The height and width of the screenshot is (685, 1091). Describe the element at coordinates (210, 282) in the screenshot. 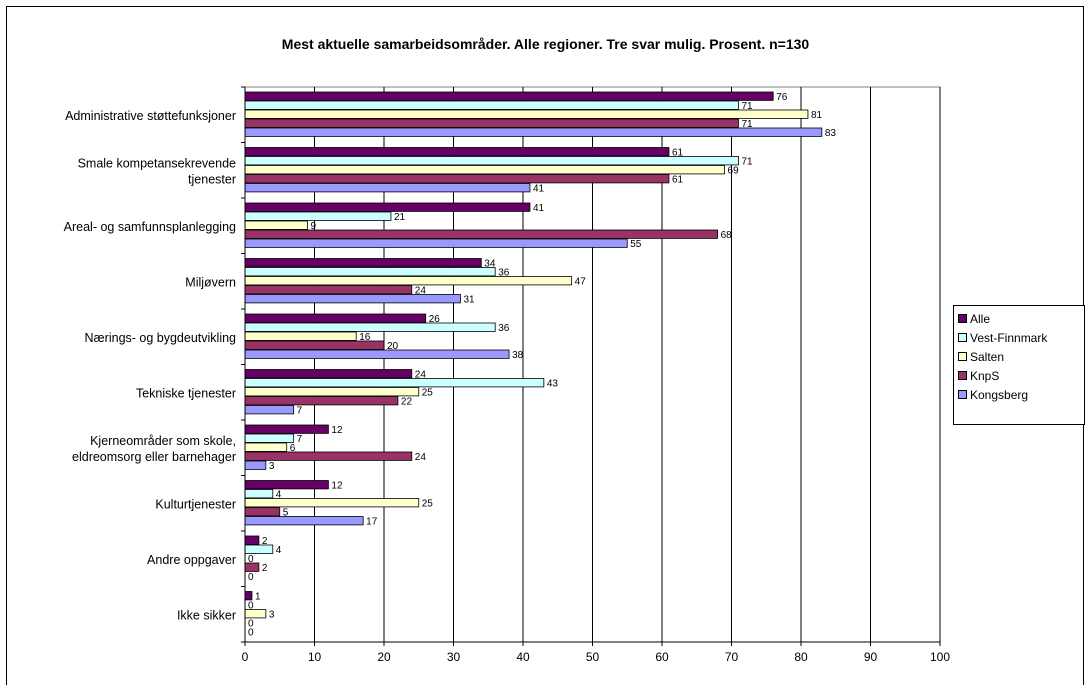

I see `category-label: Miljøvern` at that location.